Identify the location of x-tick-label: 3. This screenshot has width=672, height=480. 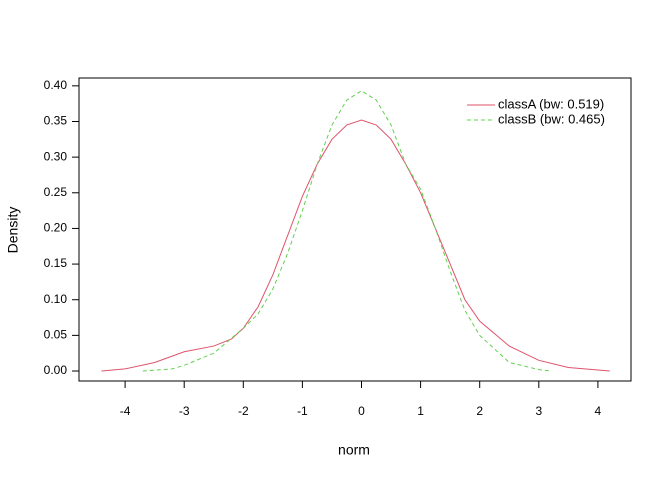
(538, 411).